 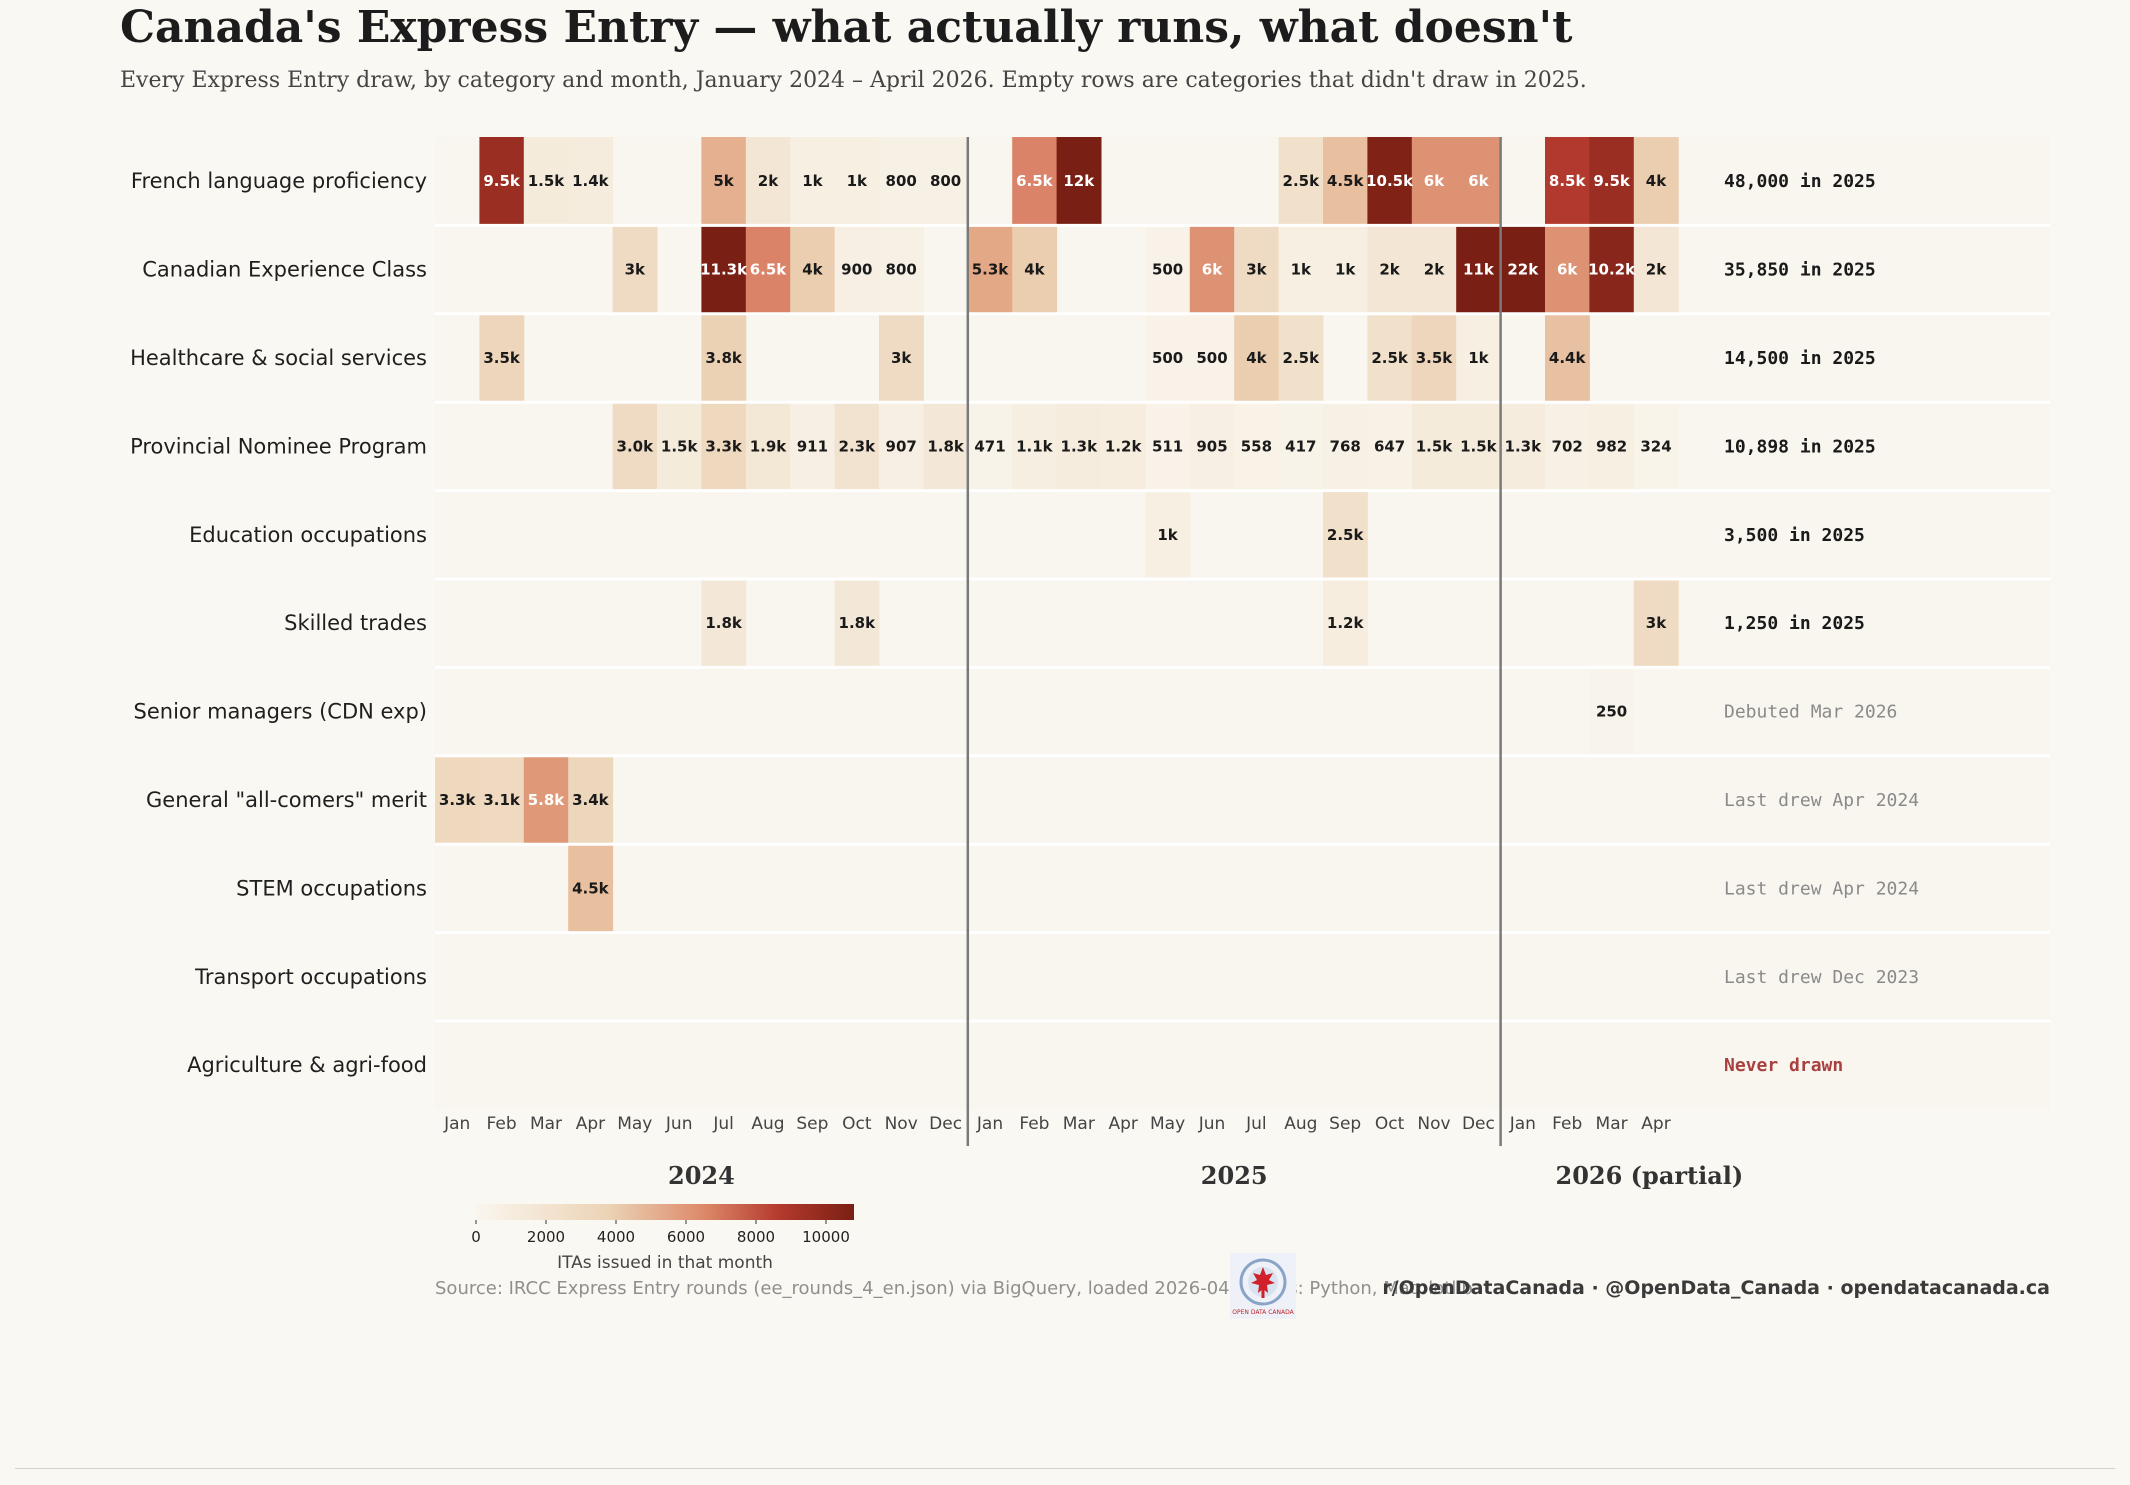 I want to click on cell-label-healthcare-social-services-1: 3.5k, so click(x=502, y=358).